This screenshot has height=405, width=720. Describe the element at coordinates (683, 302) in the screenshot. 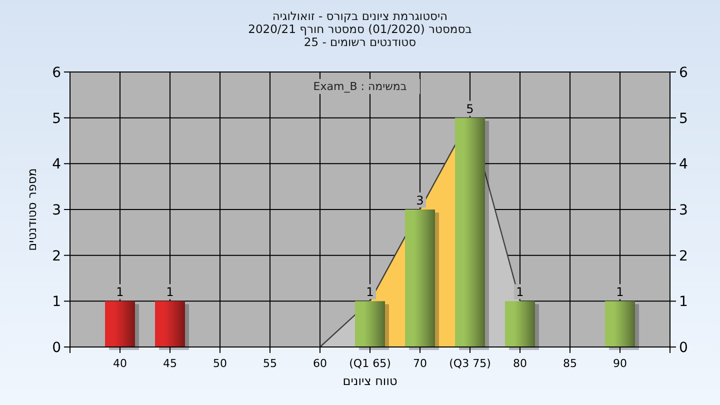

I see `y2-tick-label: 1` at that location.